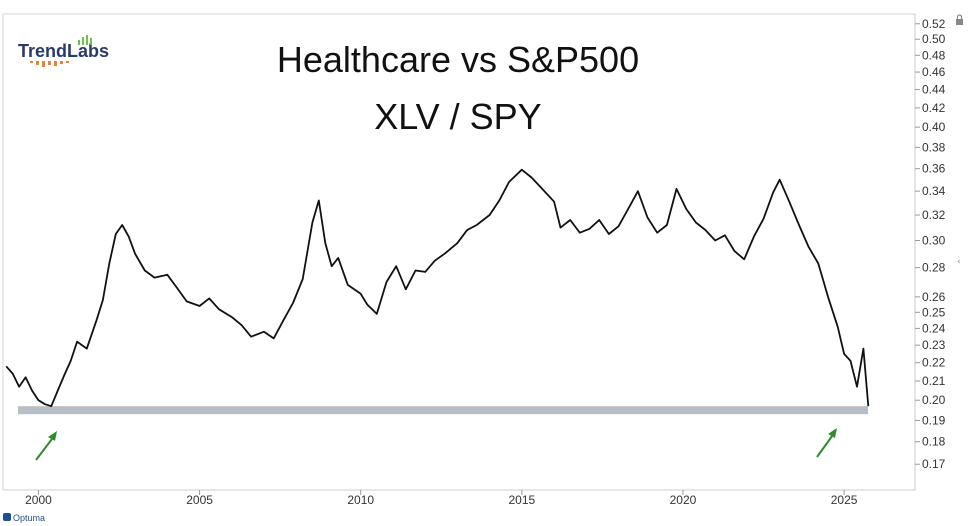 This screenshot has height=526, width=968. I want to click on y-tick-label: 0.26, so click(934, 297).